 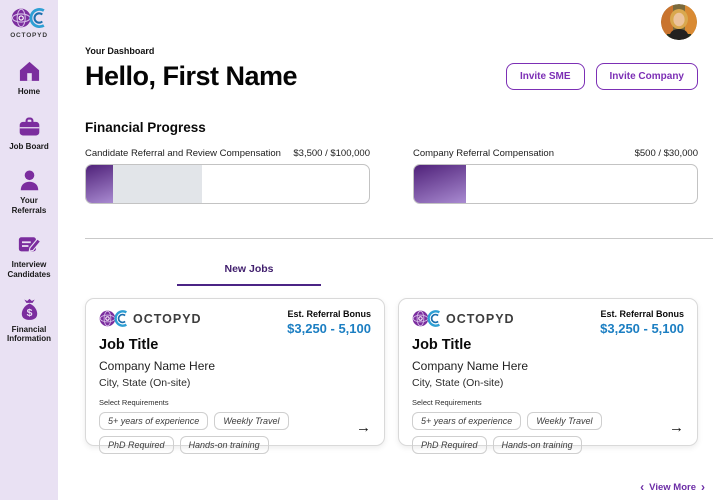 What do you see at coordinates (399, 238) in the screenshot?
I see `section-divider` at bounding box center [399, 238].